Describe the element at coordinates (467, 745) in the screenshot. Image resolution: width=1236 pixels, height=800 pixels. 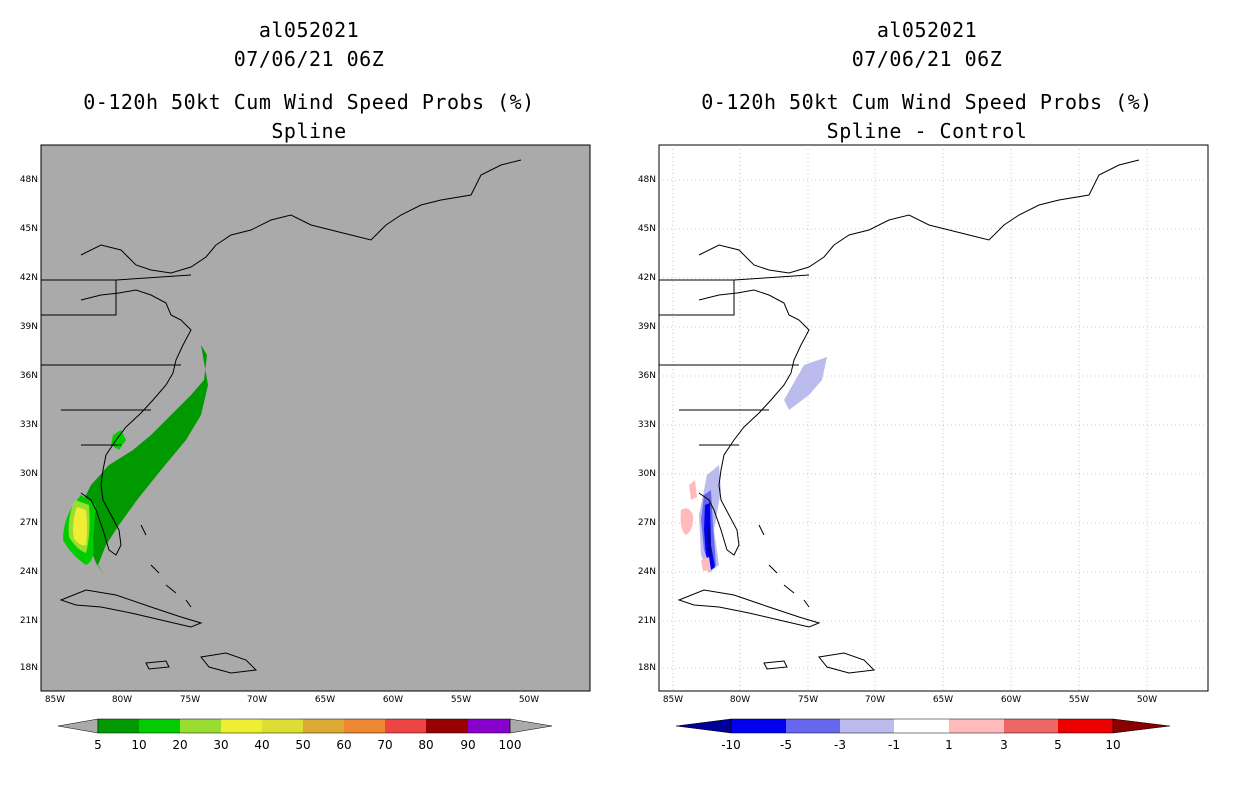
I see `colorbar-label: 90` at that location.